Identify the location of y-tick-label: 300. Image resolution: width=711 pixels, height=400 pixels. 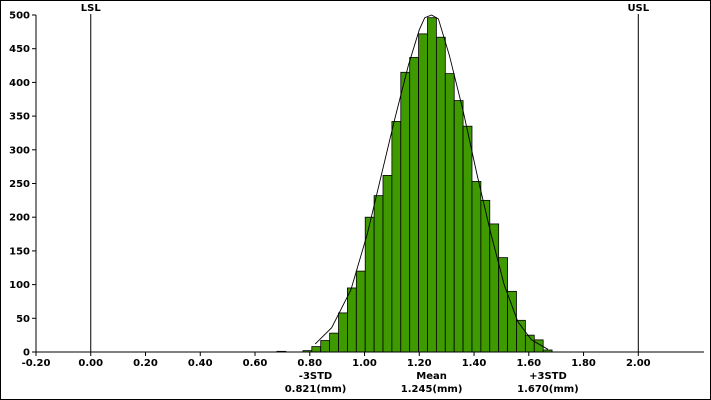
(19, 150).